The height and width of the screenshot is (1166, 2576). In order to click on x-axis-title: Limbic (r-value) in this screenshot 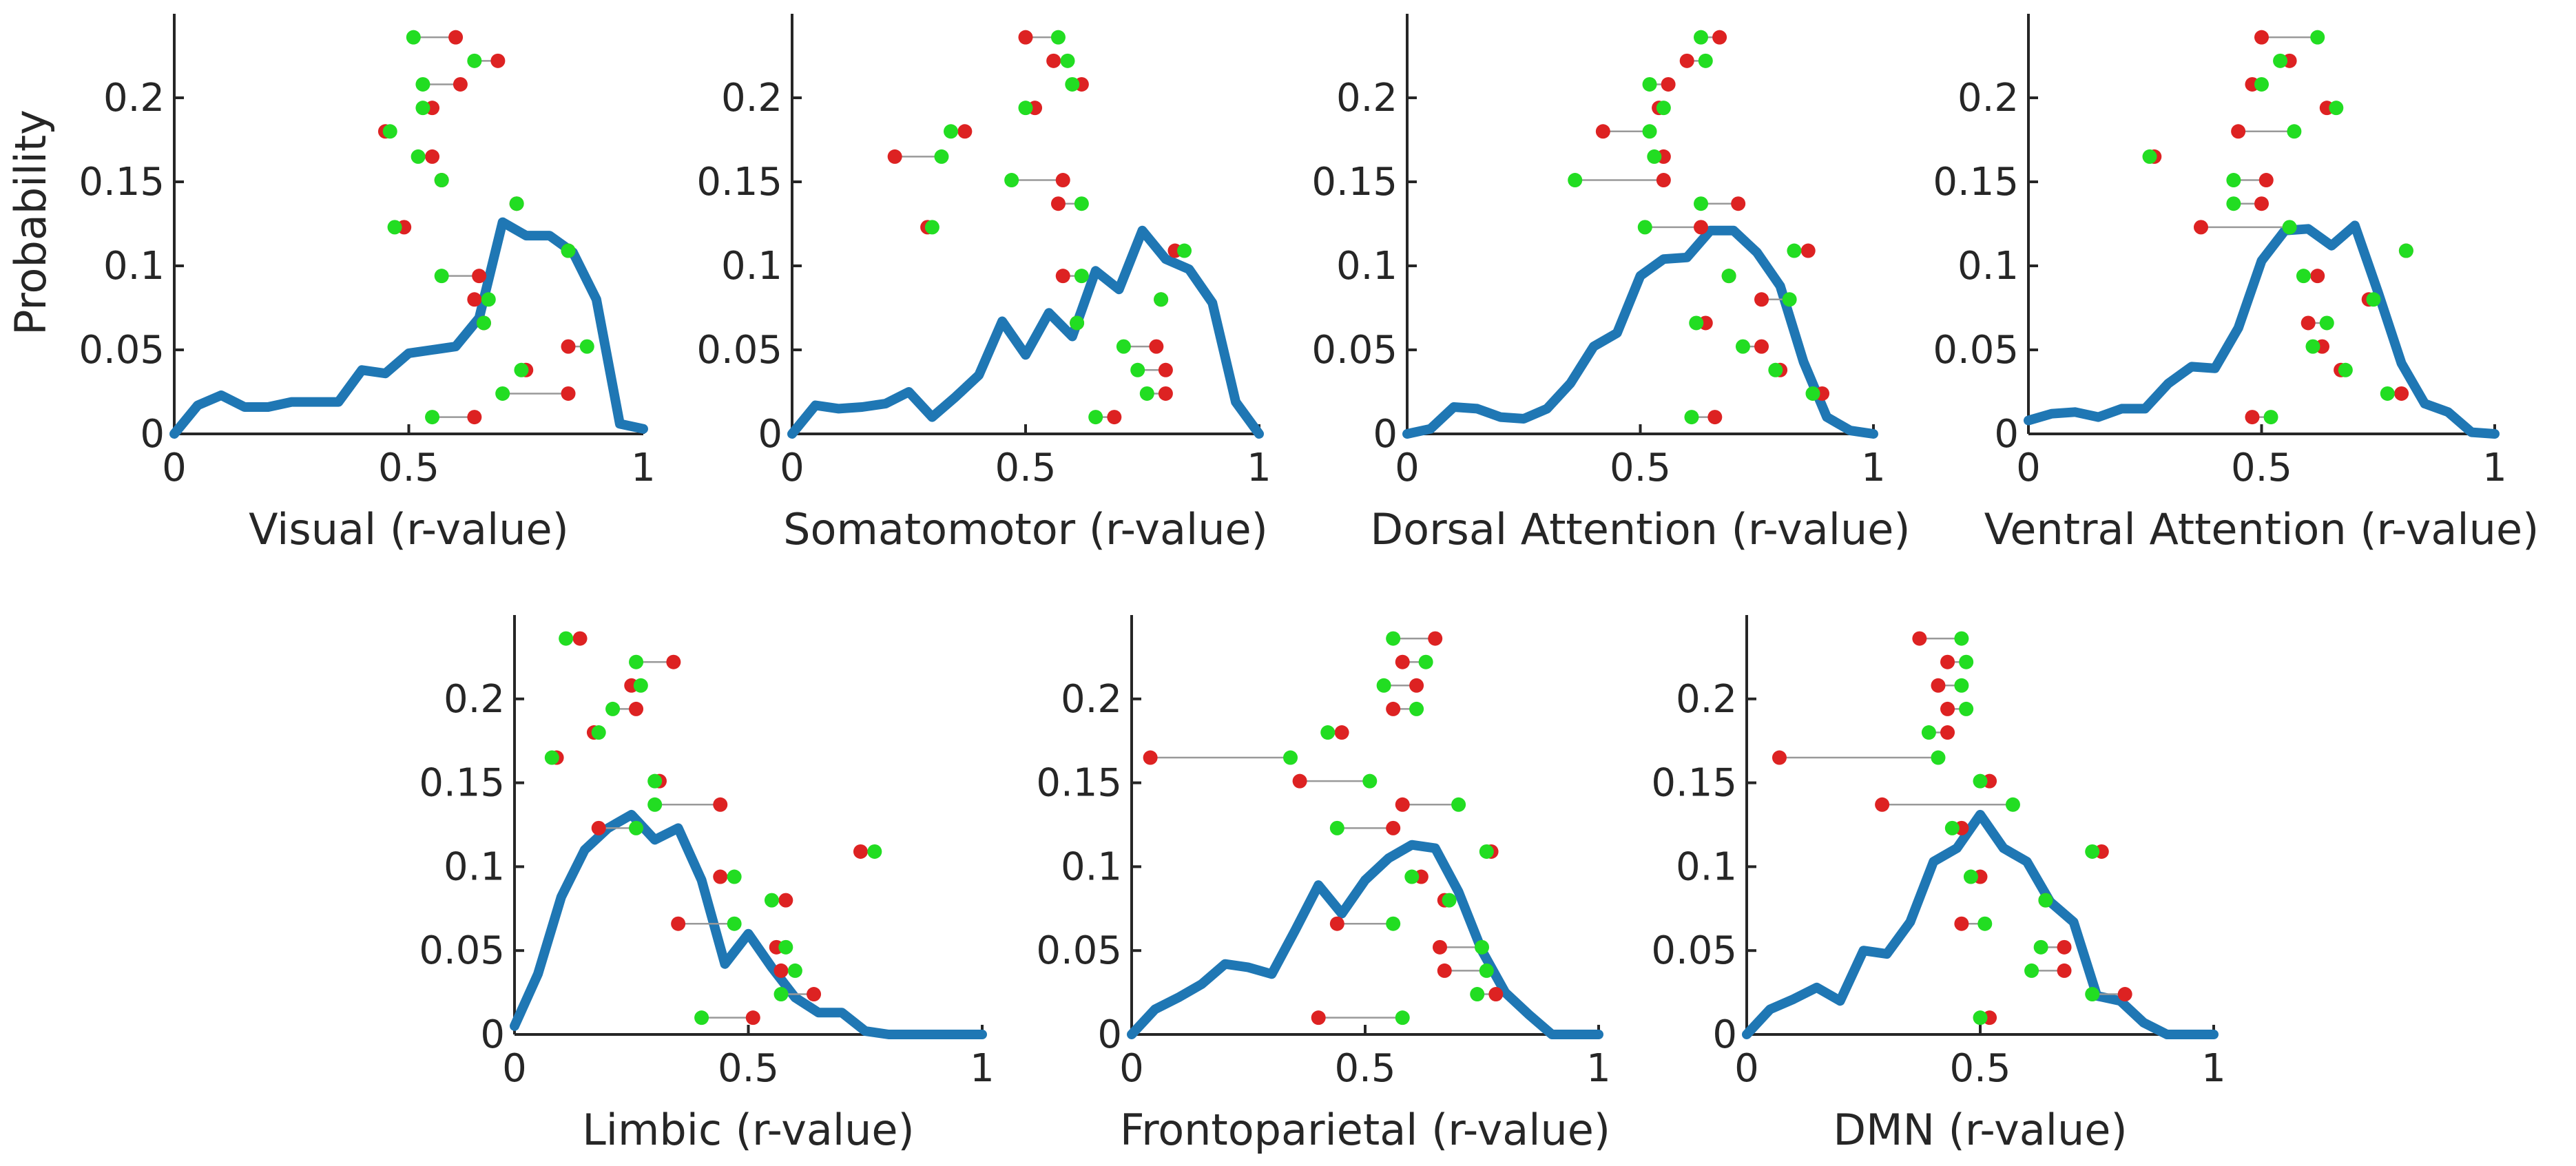, I will do `click(748, 1130)`.